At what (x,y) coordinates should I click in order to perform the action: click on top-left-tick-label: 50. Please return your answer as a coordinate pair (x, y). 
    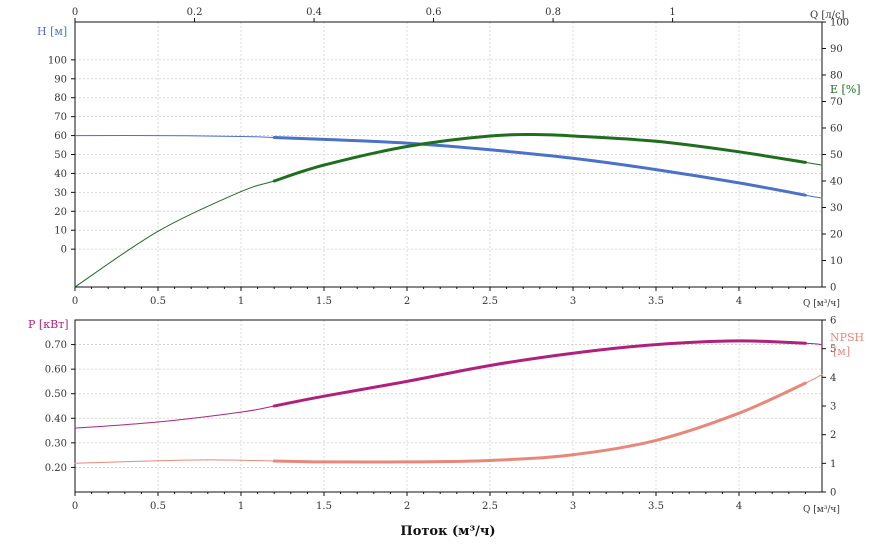
    Looking at the image, I should click on (60, 155).